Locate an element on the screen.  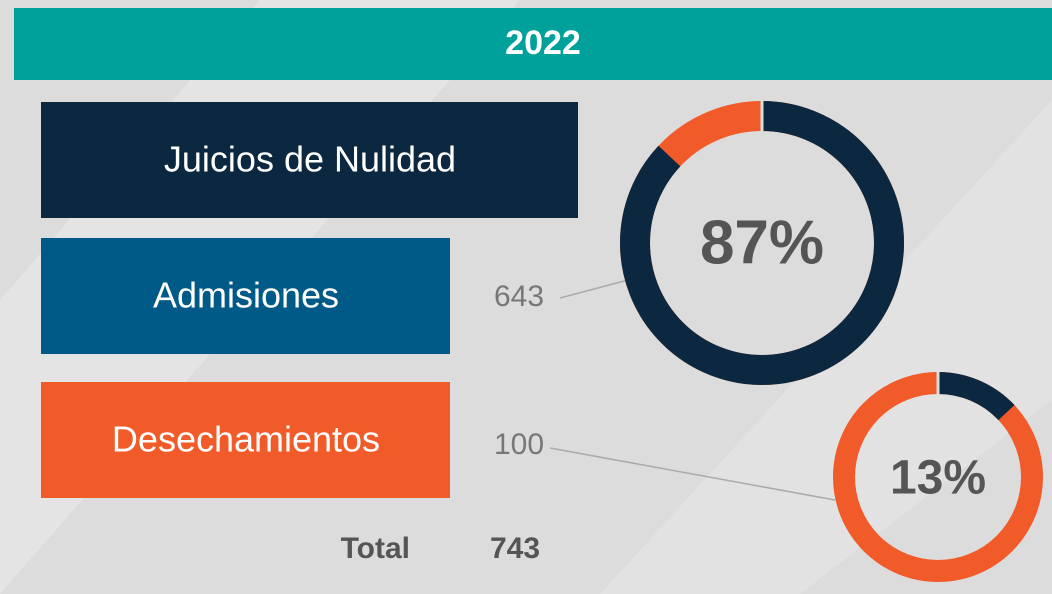
row-label: Desechamientos is located at coordinates (246, 439).